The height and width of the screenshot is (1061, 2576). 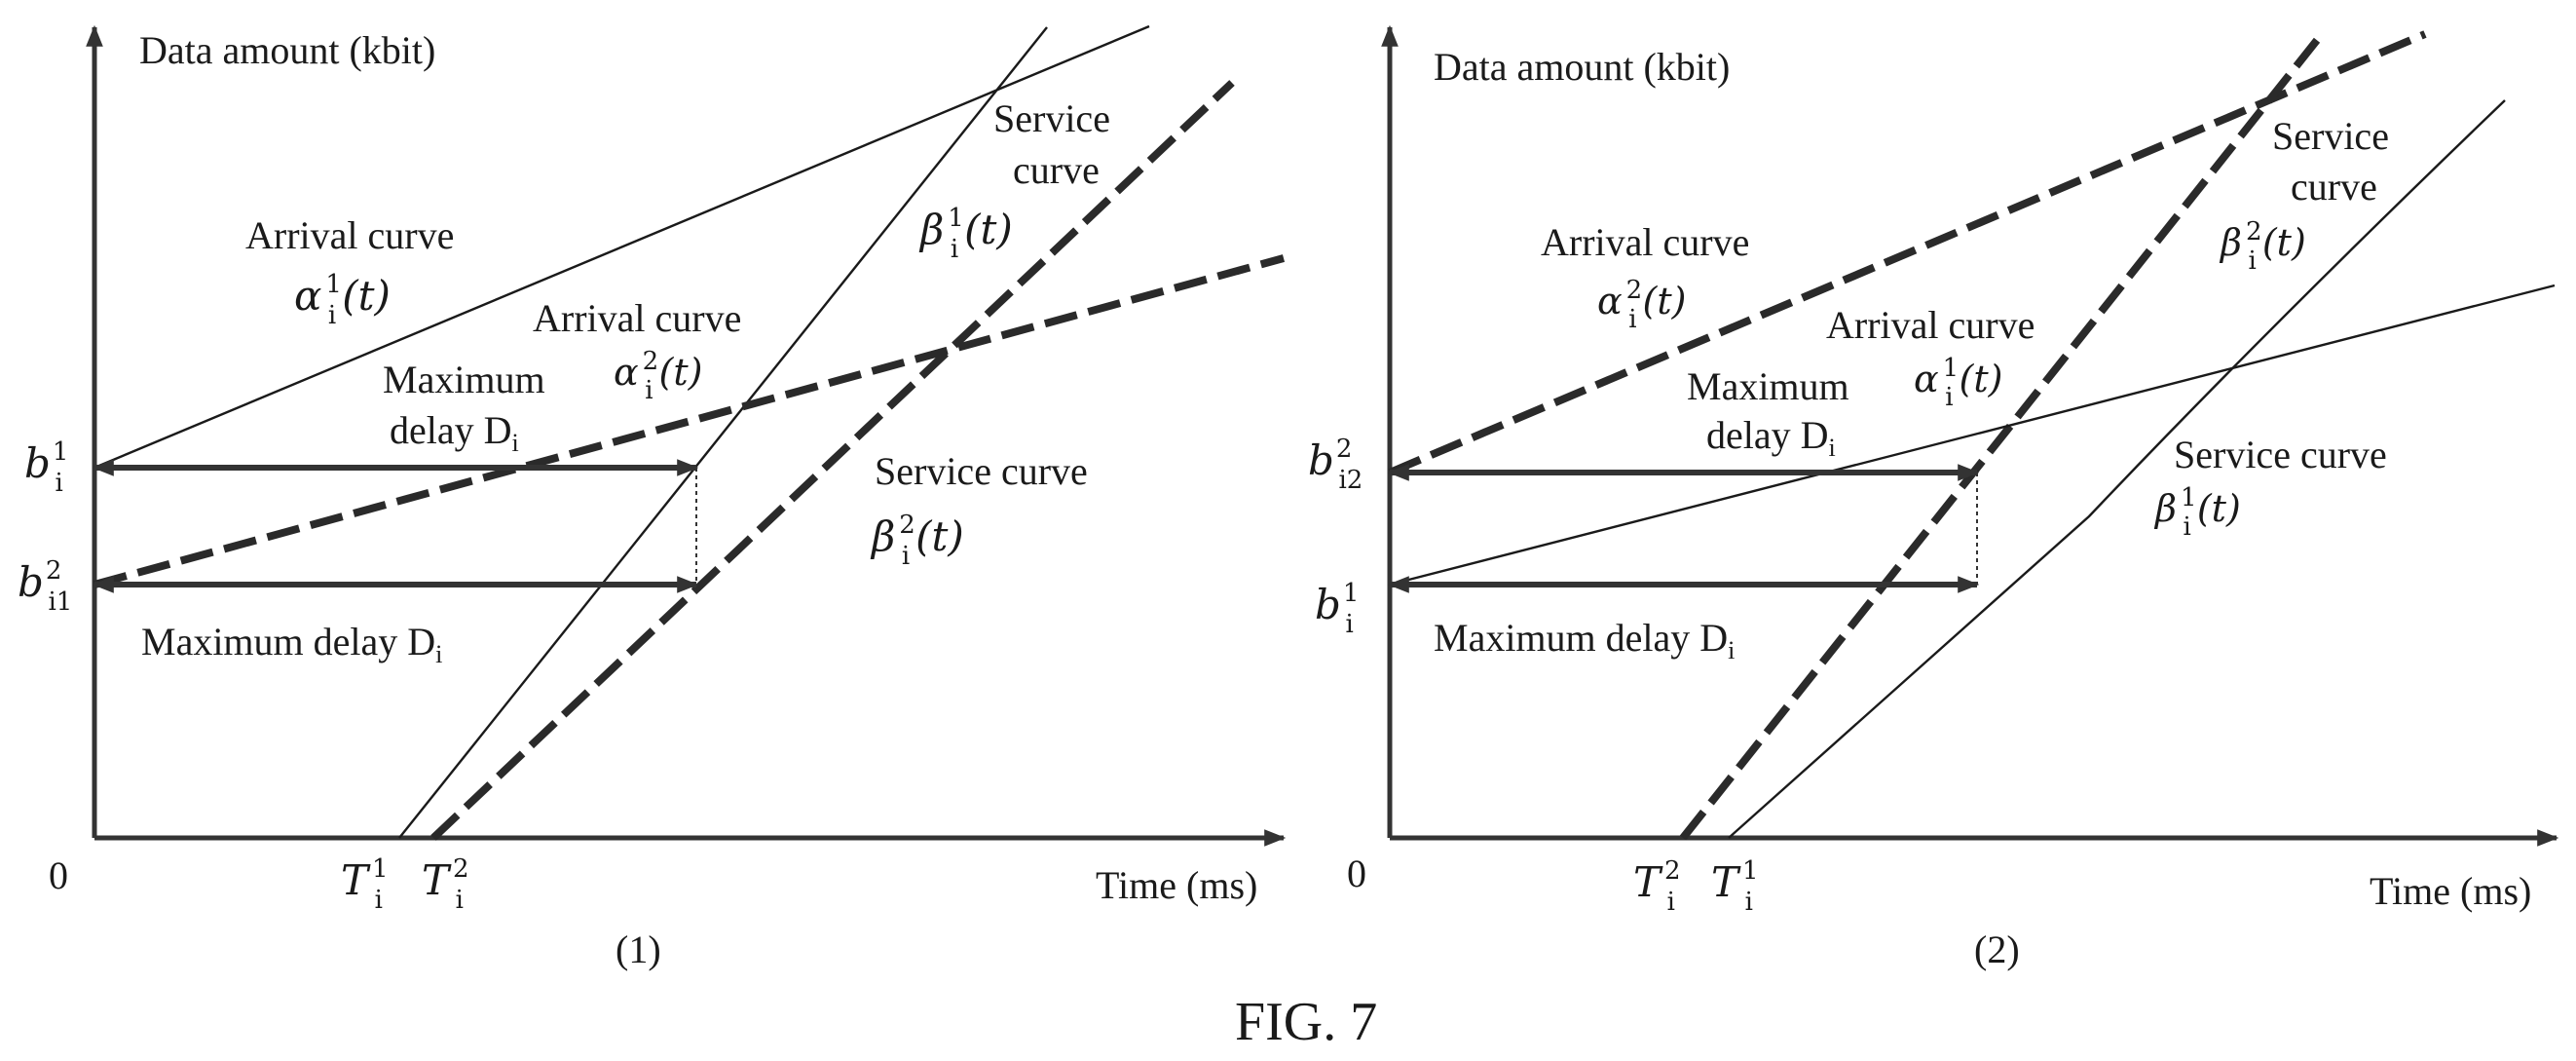 What do you see at coordinates (46, 467) in the screenshot?
I see `panel-1-b-top: b1 i` at bounding box center [46, 467].